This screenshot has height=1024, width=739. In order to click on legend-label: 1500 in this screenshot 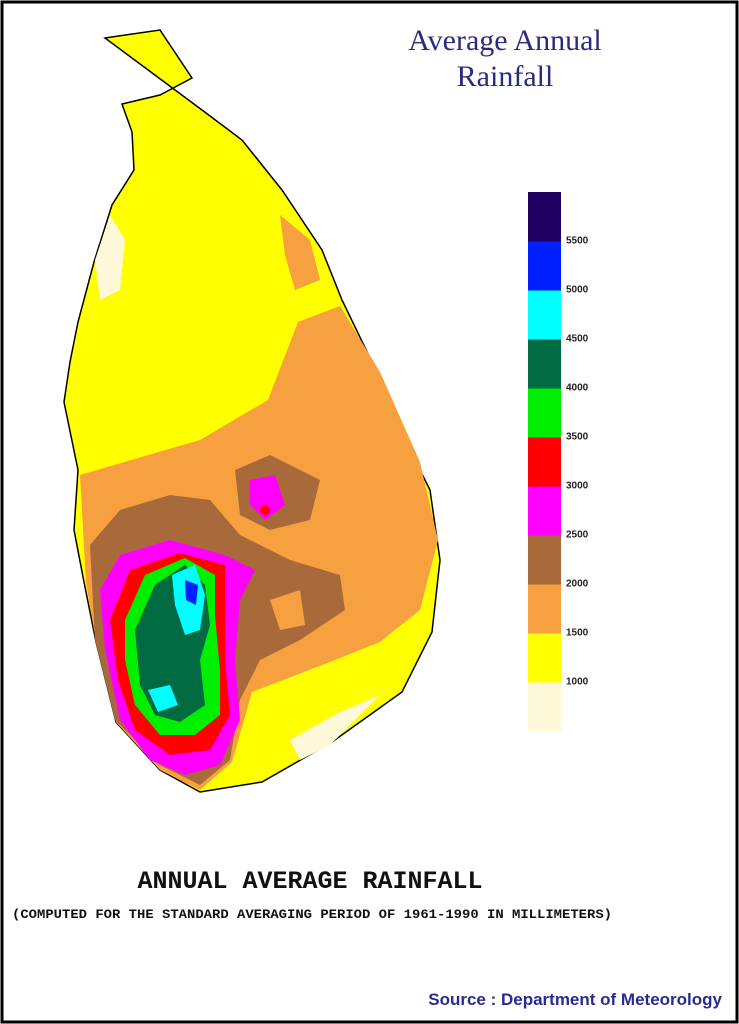, I will do `click(577, 633)`.